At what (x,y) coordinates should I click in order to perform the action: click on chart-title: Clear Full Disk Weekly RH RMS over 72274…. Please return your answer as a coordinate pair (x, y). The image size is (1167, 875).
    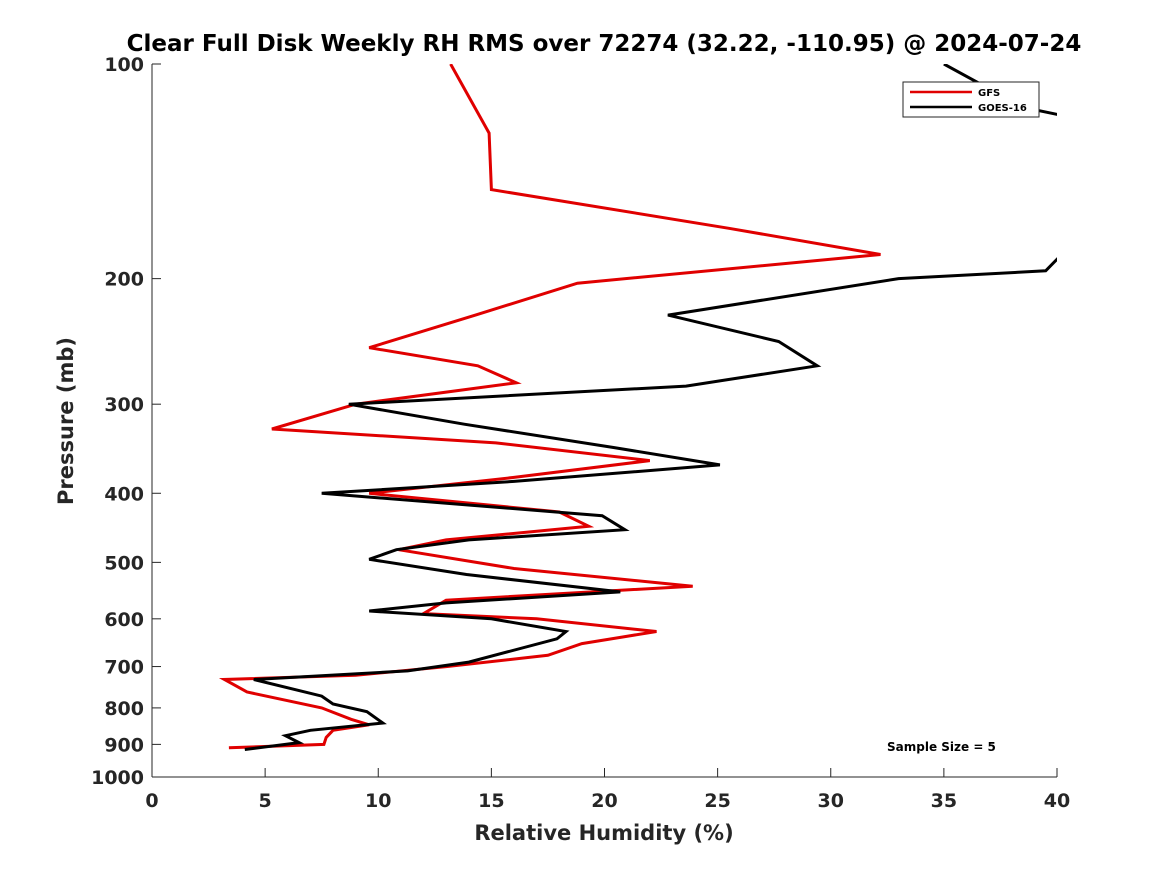
    Looking at the image, I should click on (604, 44).